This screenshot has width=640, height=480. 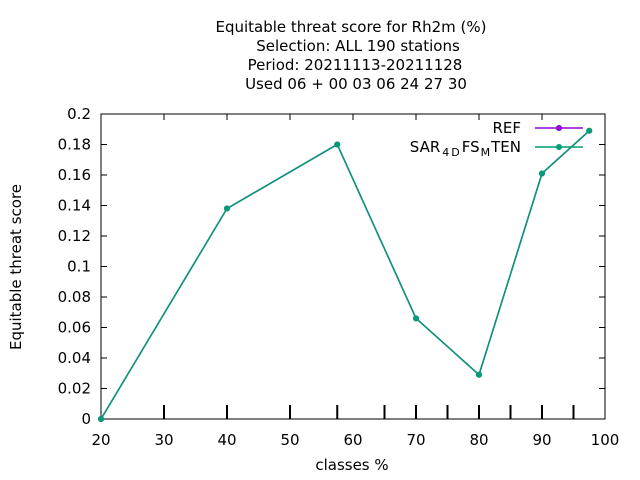 What do you see at coordinates (358, 46) in the screenshot?
I see `chart-title-line-2: Selection: ALL 190 stations` at bounding box center [358, 46].